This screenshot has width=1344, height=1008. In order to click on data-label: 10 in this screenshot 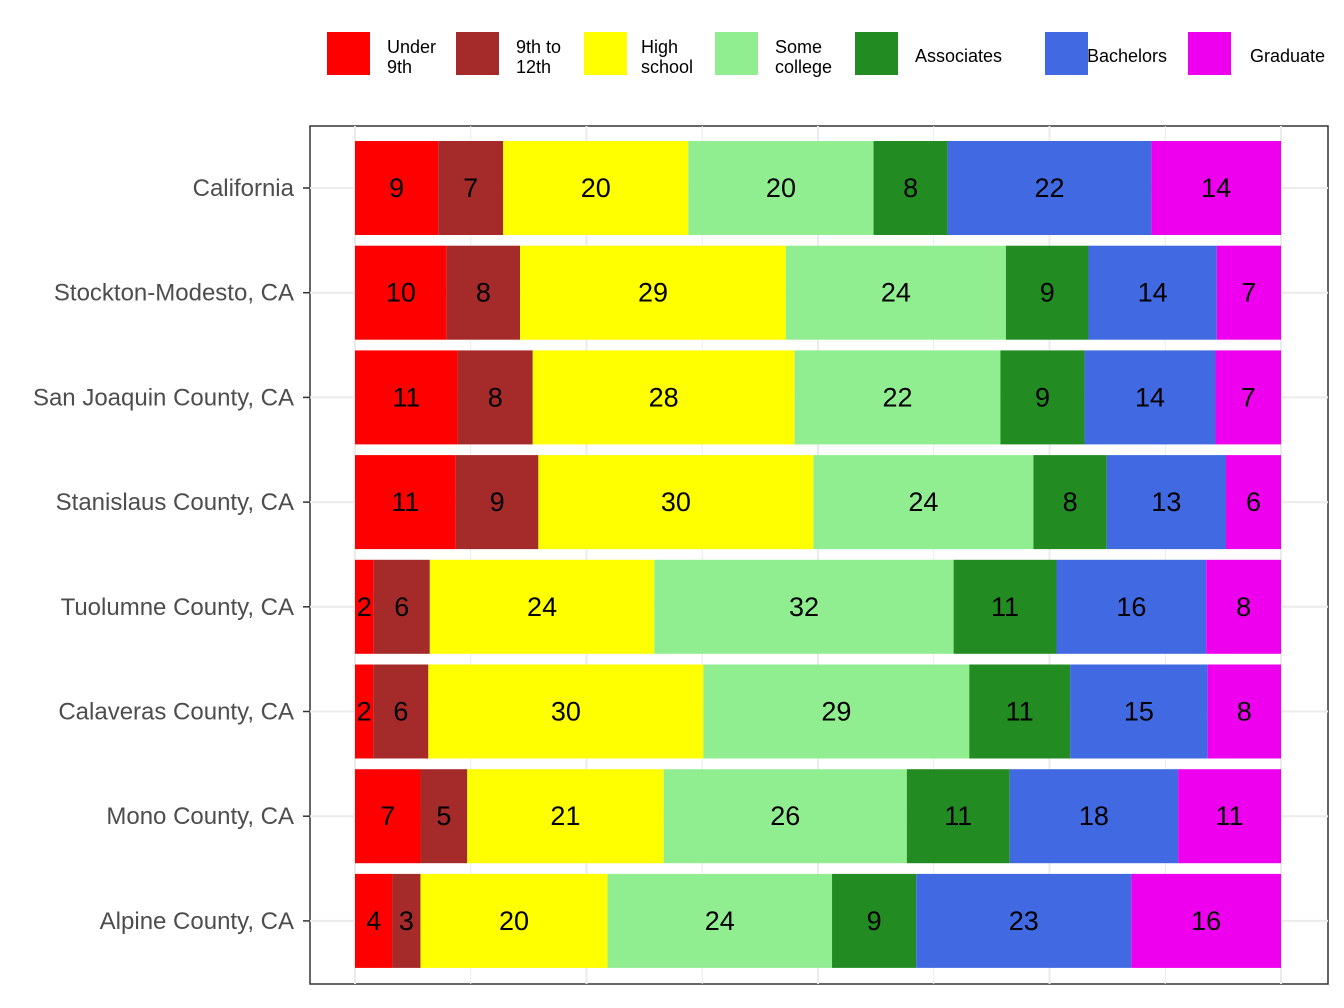, I will do `click(401, 293)`.